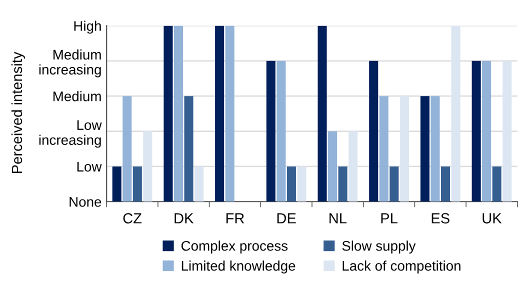  I want to click on x-tick-label: PL, so click(389, 218).